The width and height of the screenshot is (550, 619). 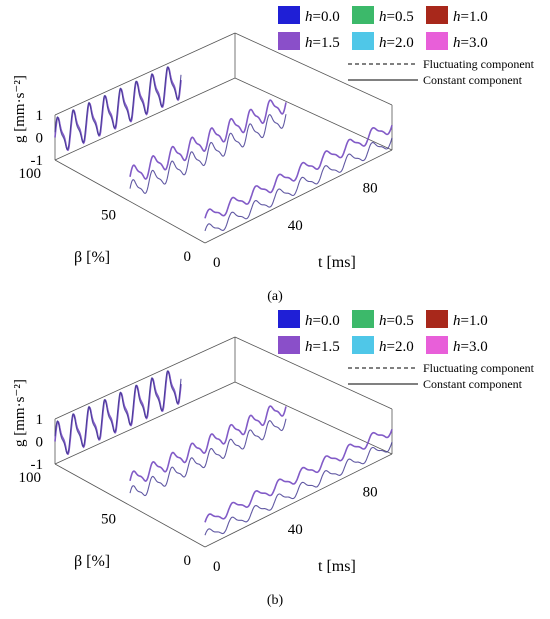 I want to click on axis-beta-edge, so click(x=130, y=201).